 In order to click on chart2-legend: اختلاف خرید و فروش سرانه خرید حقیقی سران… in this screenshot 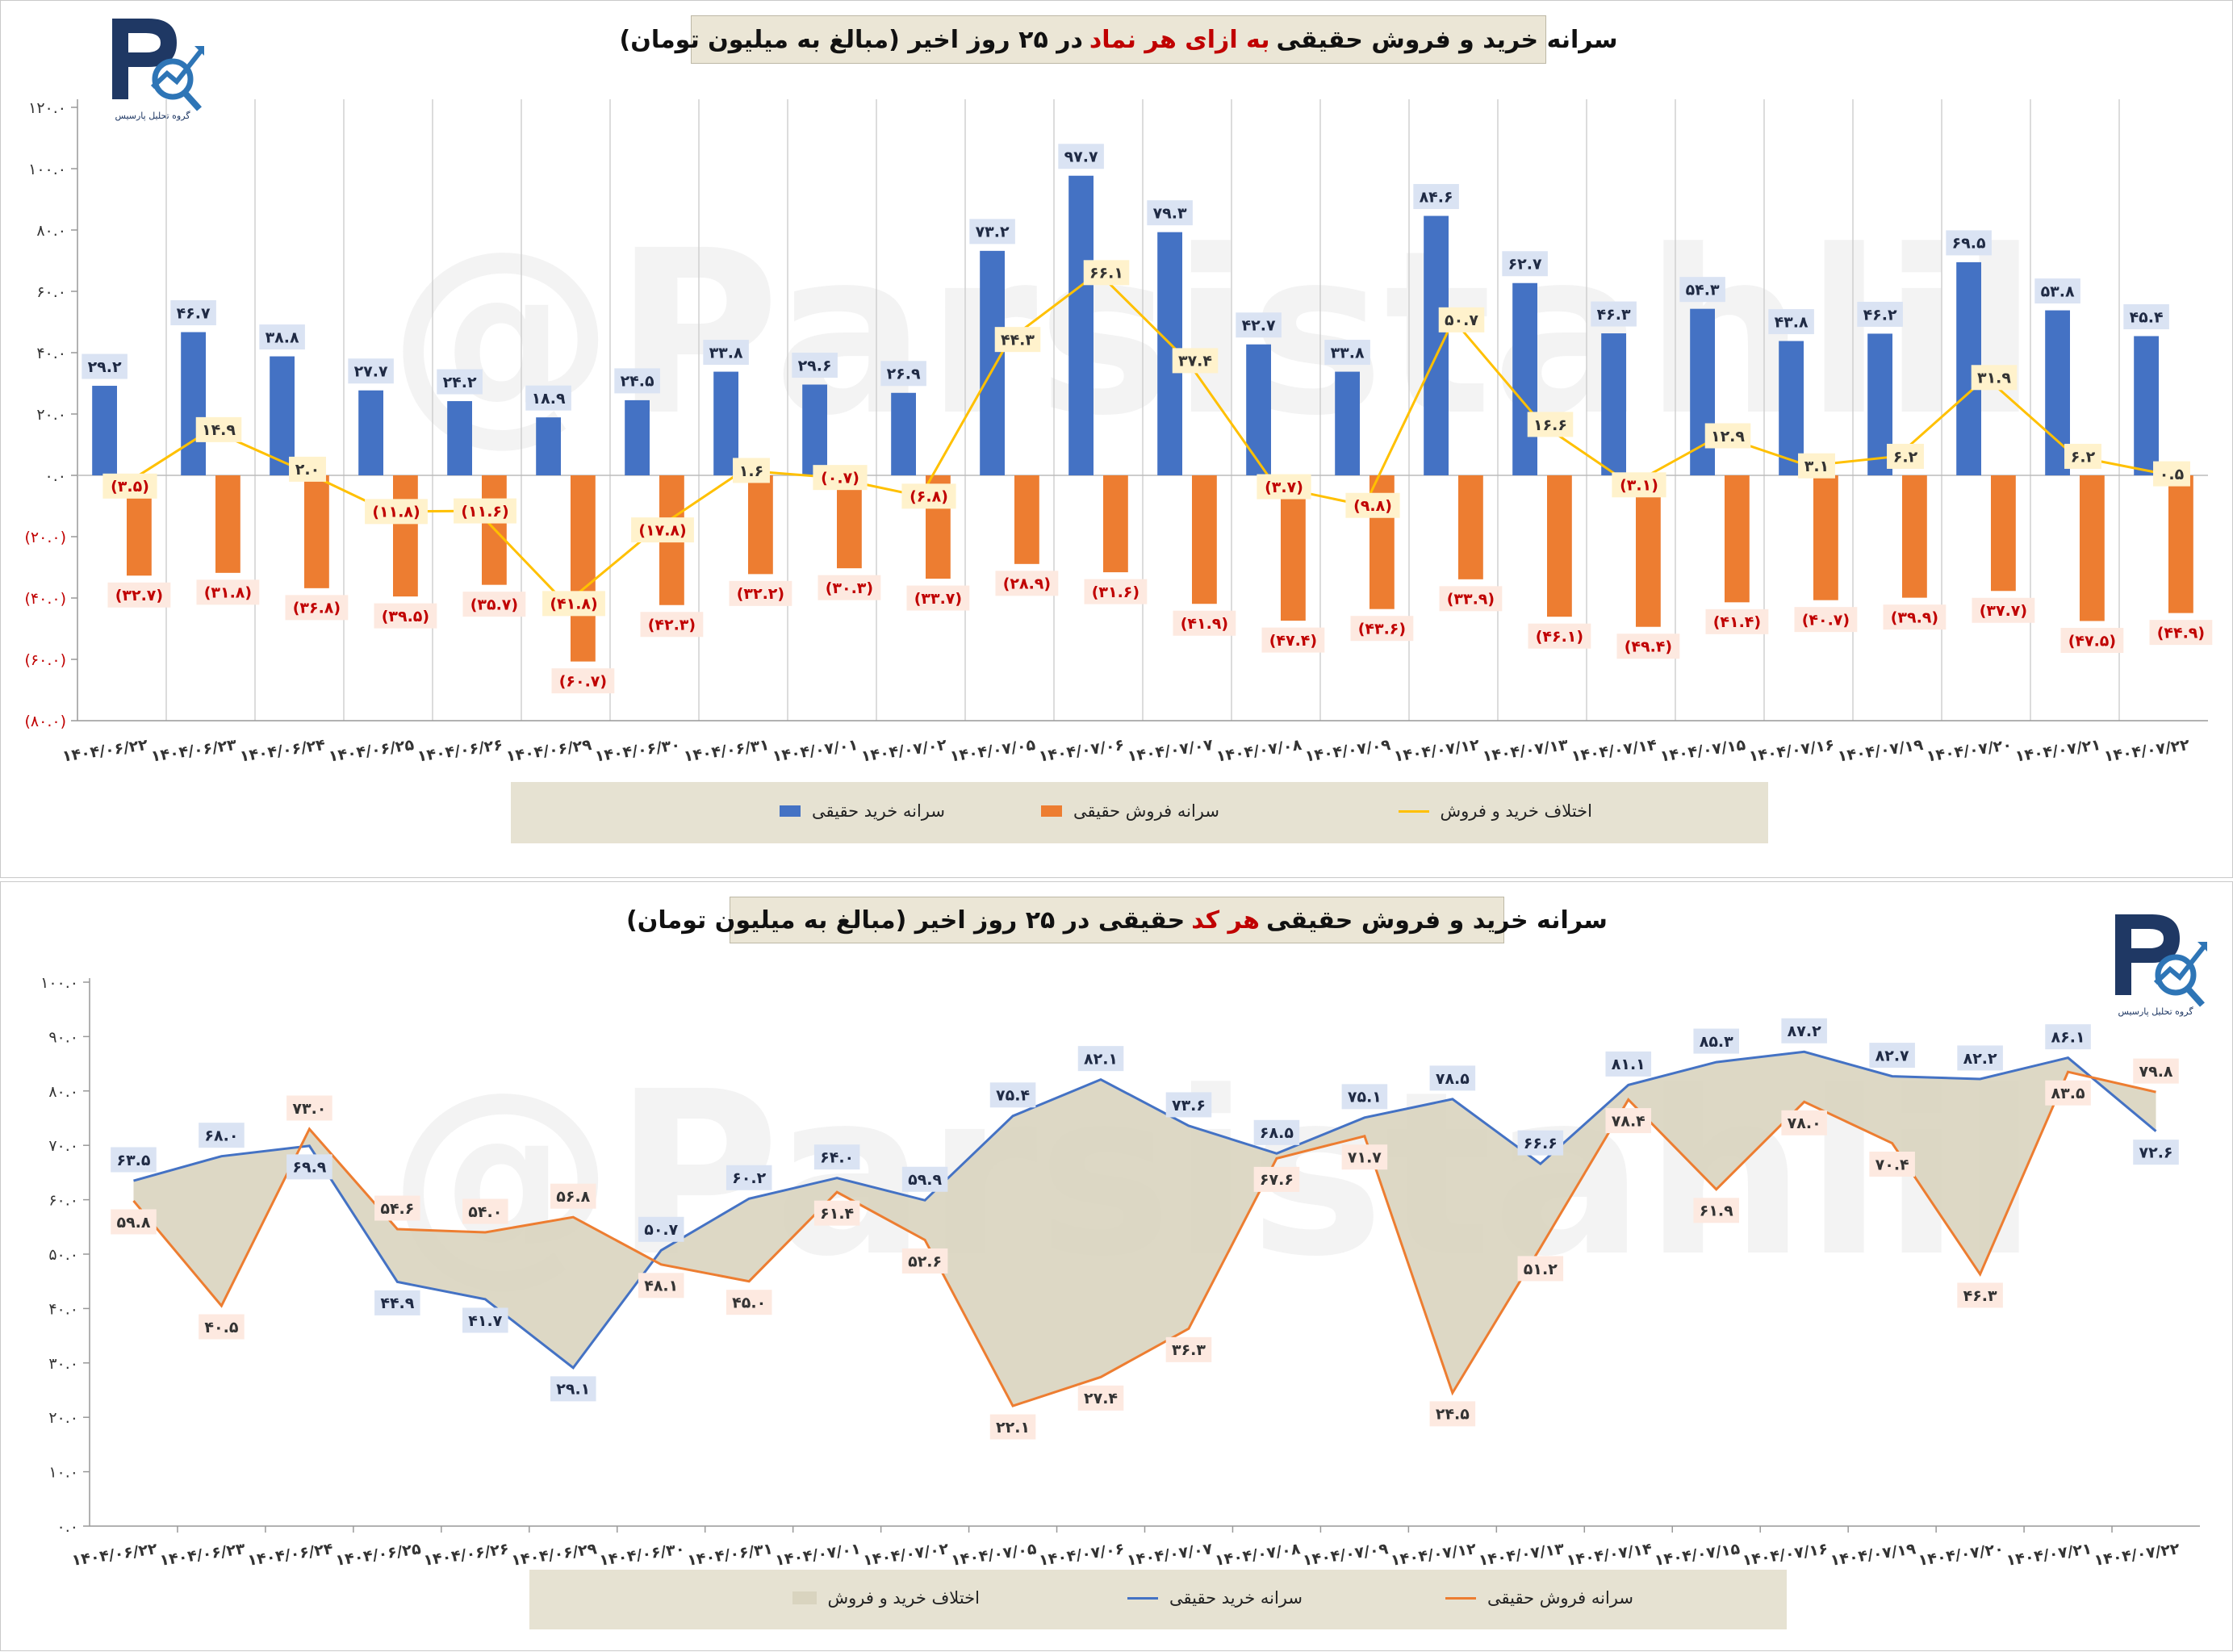, I will do `click(1158, 1599)`.